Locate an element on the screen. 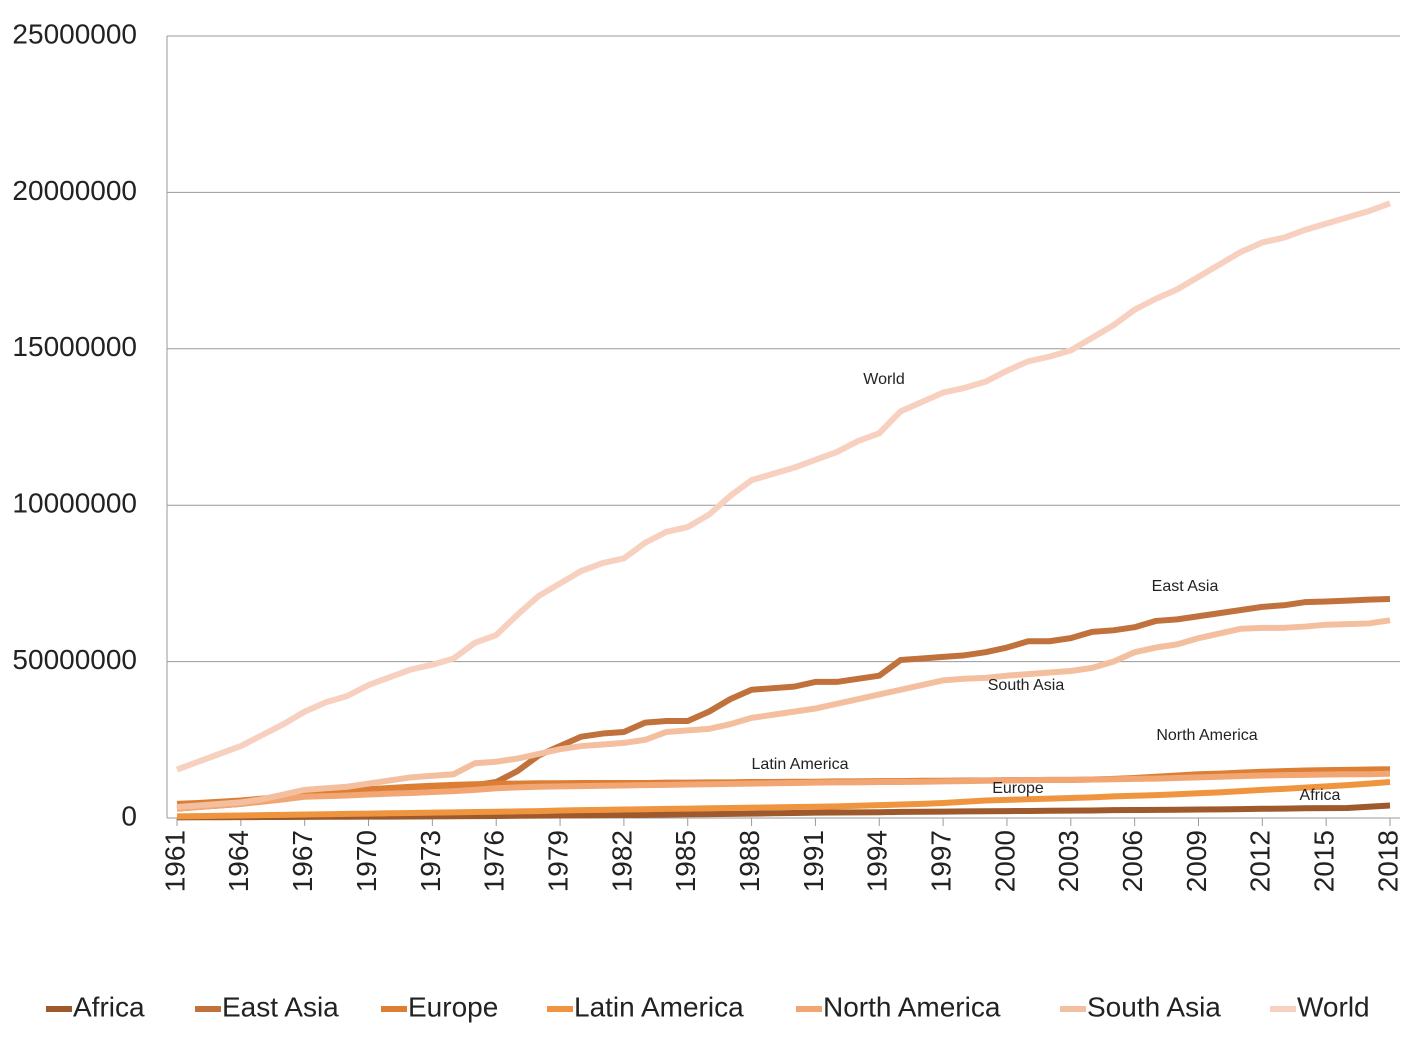 The image size is (1418, 1044). x-tick-label: 2003 is located at coordinates (1068, 861).